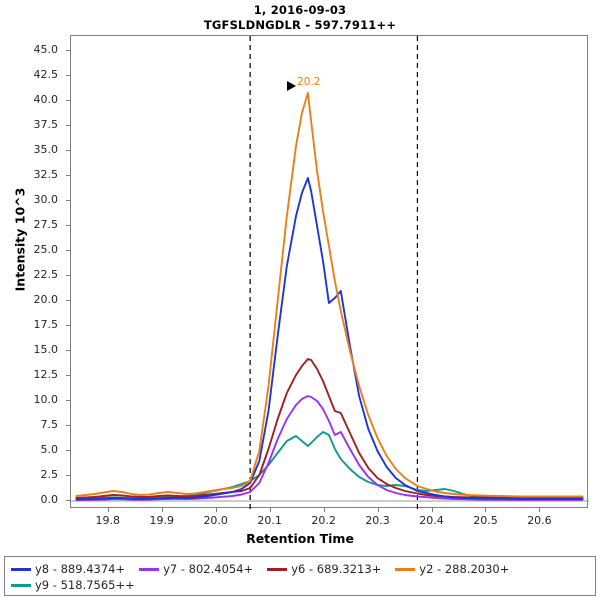  I want to click on legend-label: y8 - 889.4374+, so click(80, 569).